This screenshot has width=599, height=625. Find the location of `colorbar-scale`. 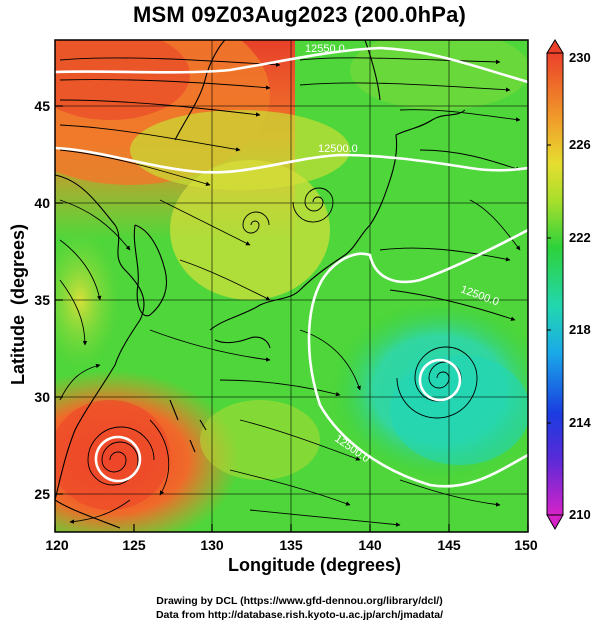

colorbar-scale is located at coordinates (555, 284).